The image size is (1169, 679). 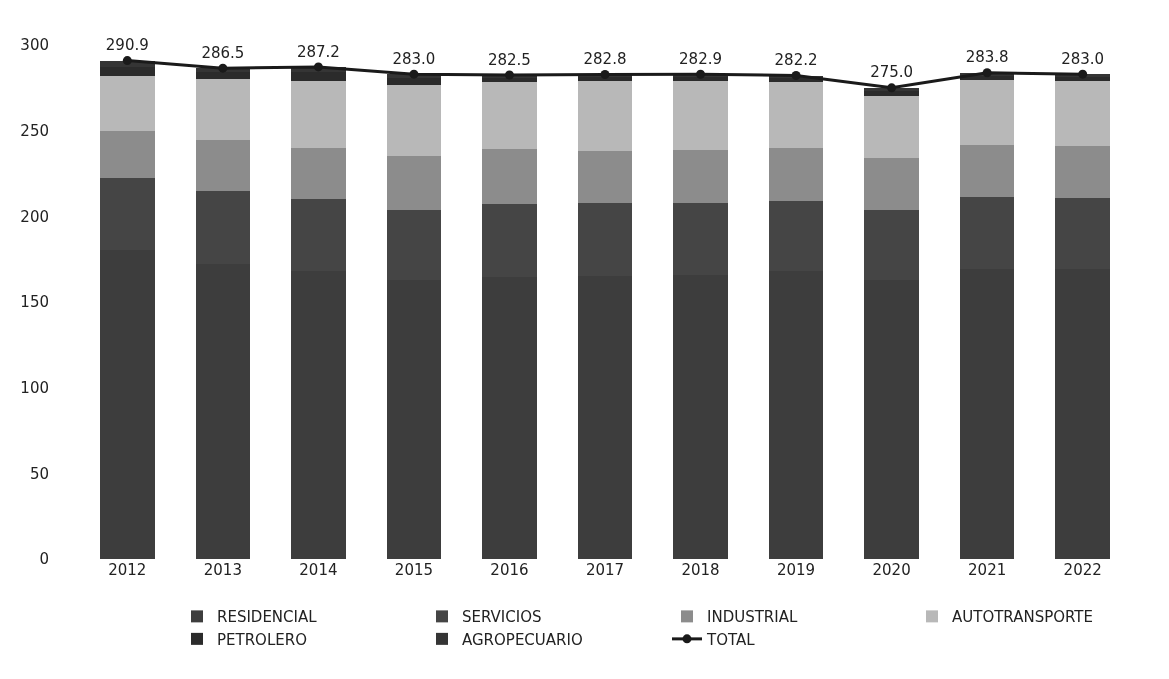 What do you see at coordinates (509, 570) in the screenshot?
I see `x-tick-label: 2016` at bounding box center [509, 570].